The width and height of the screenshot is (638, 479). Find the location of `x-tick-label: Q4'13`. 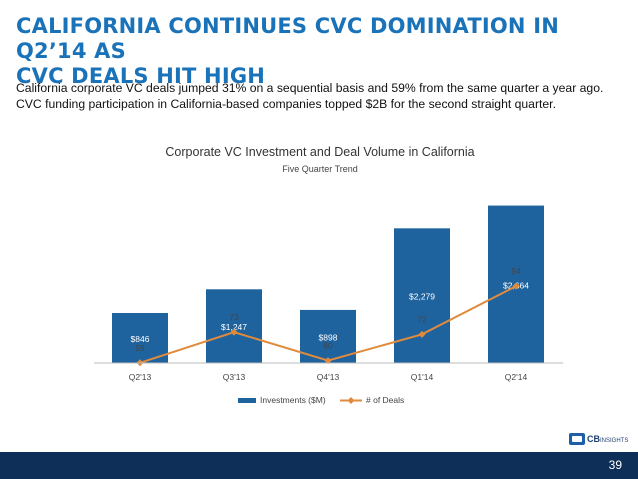

x-tick-label: Q4'13 is located at coordinates (328, 377).